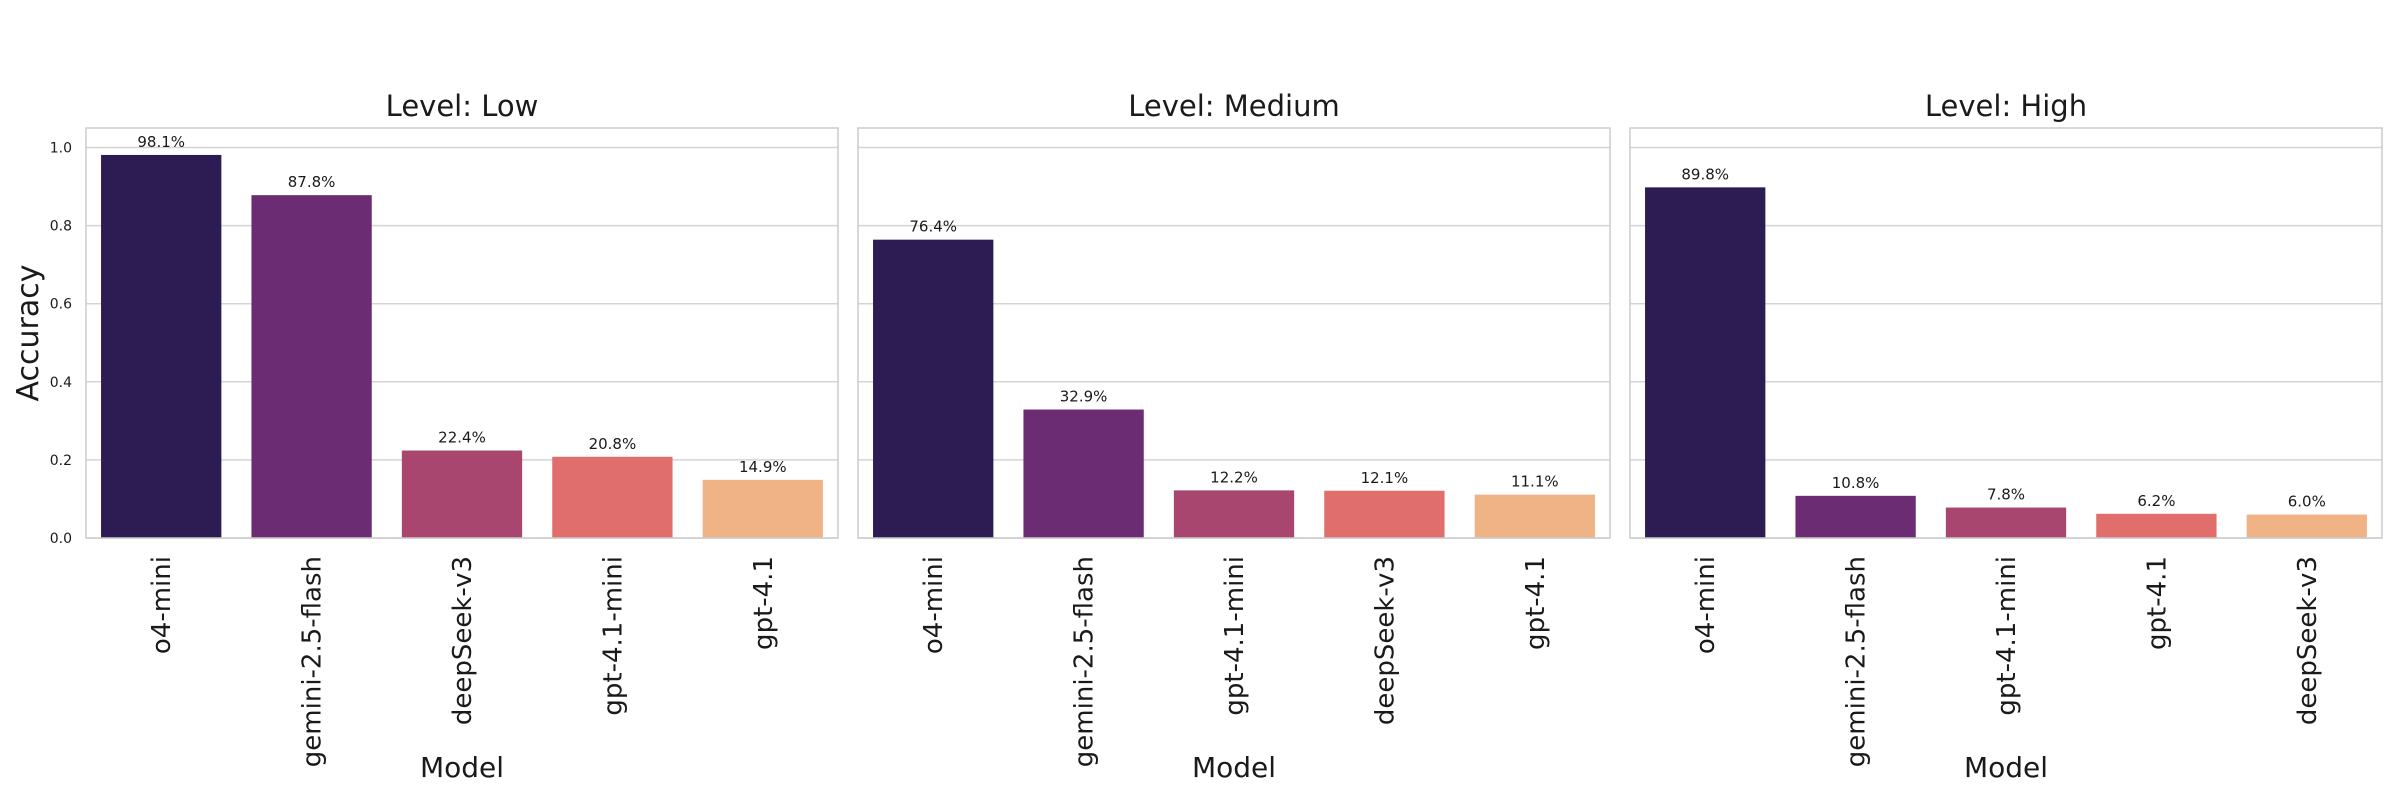 The height and width of the screenshot is (804, 2400). Describe the element at coordinates (1385, 478) in the screenshot. I see `data-label: 12.1%` at that location.